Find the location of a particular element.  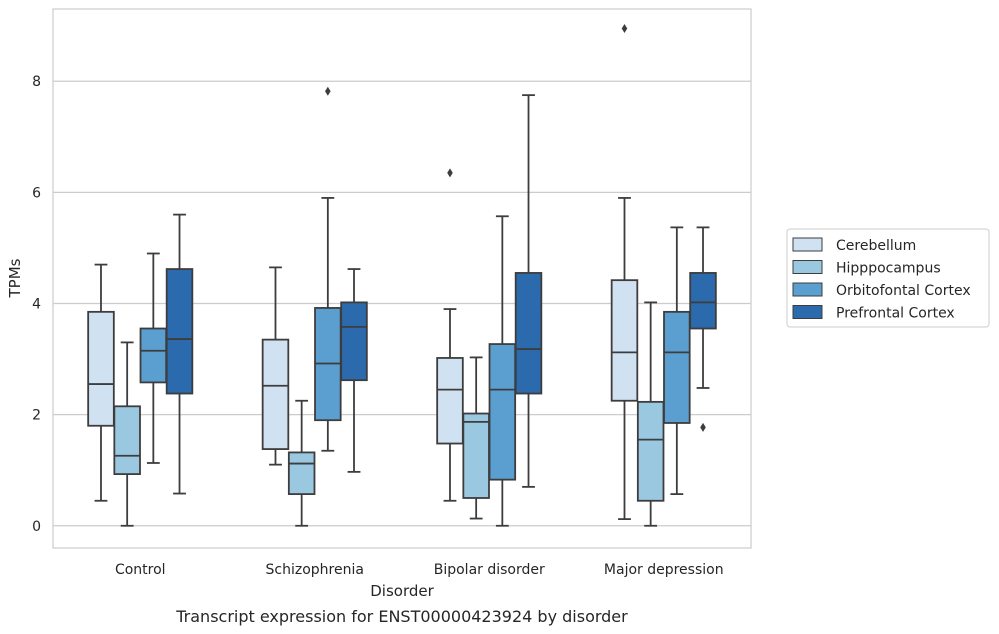

y-tick-label: 2 is located at coordinates (36, 416).